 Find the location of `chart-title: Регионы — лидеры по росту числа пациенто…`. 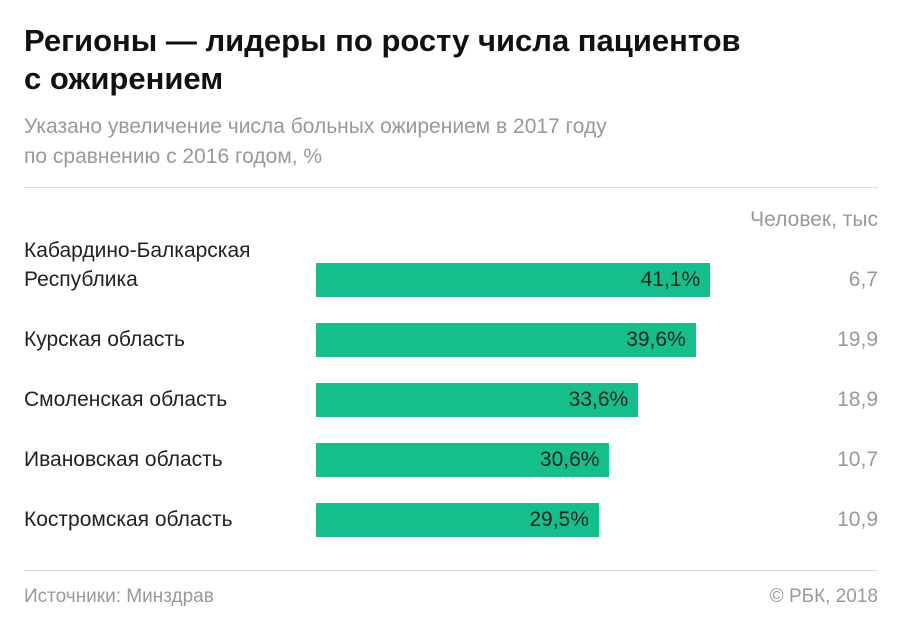

chart-title: Регионы — лидеры по росту числа пациенто… is located at coordinates (382, 59).